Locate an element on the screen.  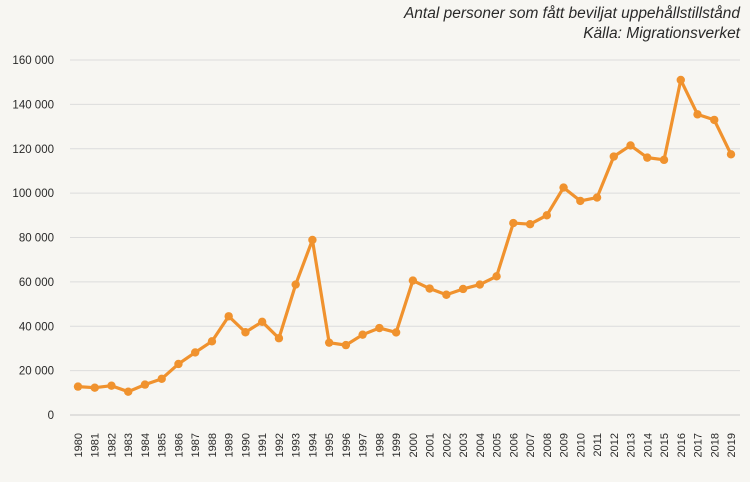
y-tick-label: 60 000 is located at coordinates (36, 283).